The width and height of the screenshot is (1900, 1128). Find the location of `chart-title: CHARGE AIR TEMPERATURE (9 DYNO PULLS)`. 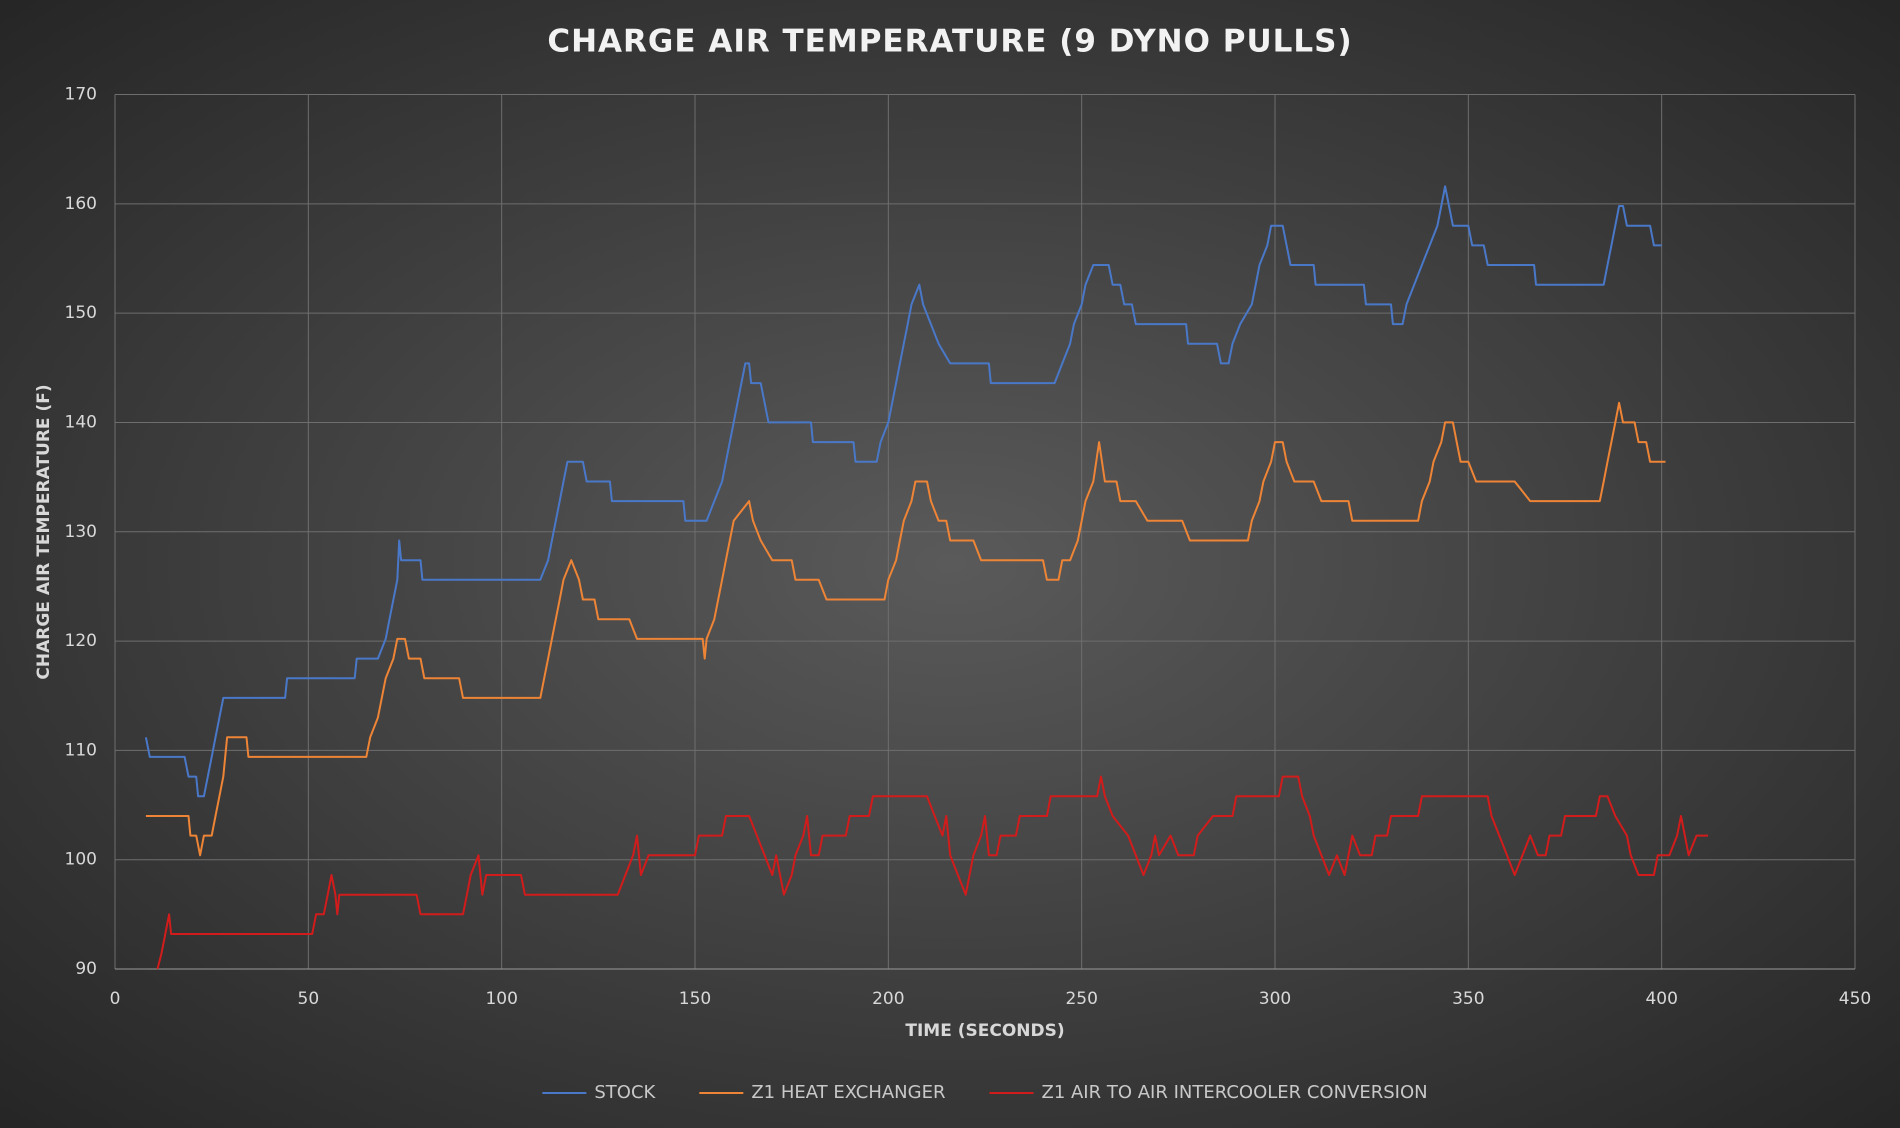

chart-title: CHARGE AIR TEMPERATURE (9 DYNO PULLS) is located at coordinates (949, 42).